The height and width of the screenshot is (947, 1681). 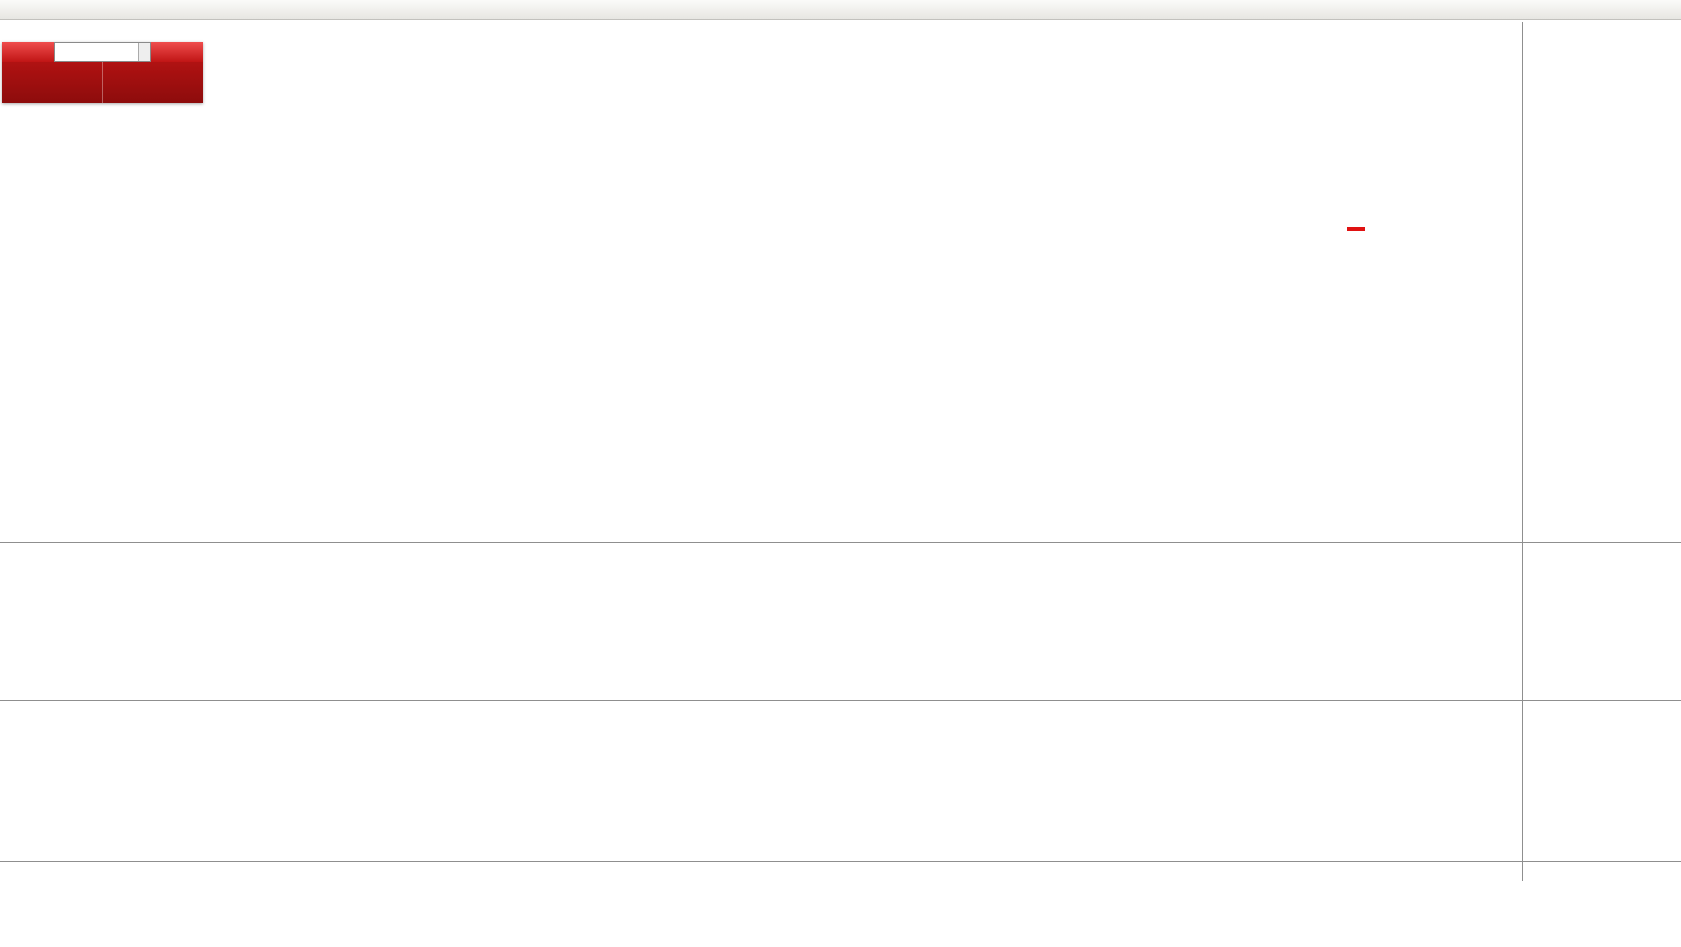 I want to click on buy-button, so click(x=177, y=52).